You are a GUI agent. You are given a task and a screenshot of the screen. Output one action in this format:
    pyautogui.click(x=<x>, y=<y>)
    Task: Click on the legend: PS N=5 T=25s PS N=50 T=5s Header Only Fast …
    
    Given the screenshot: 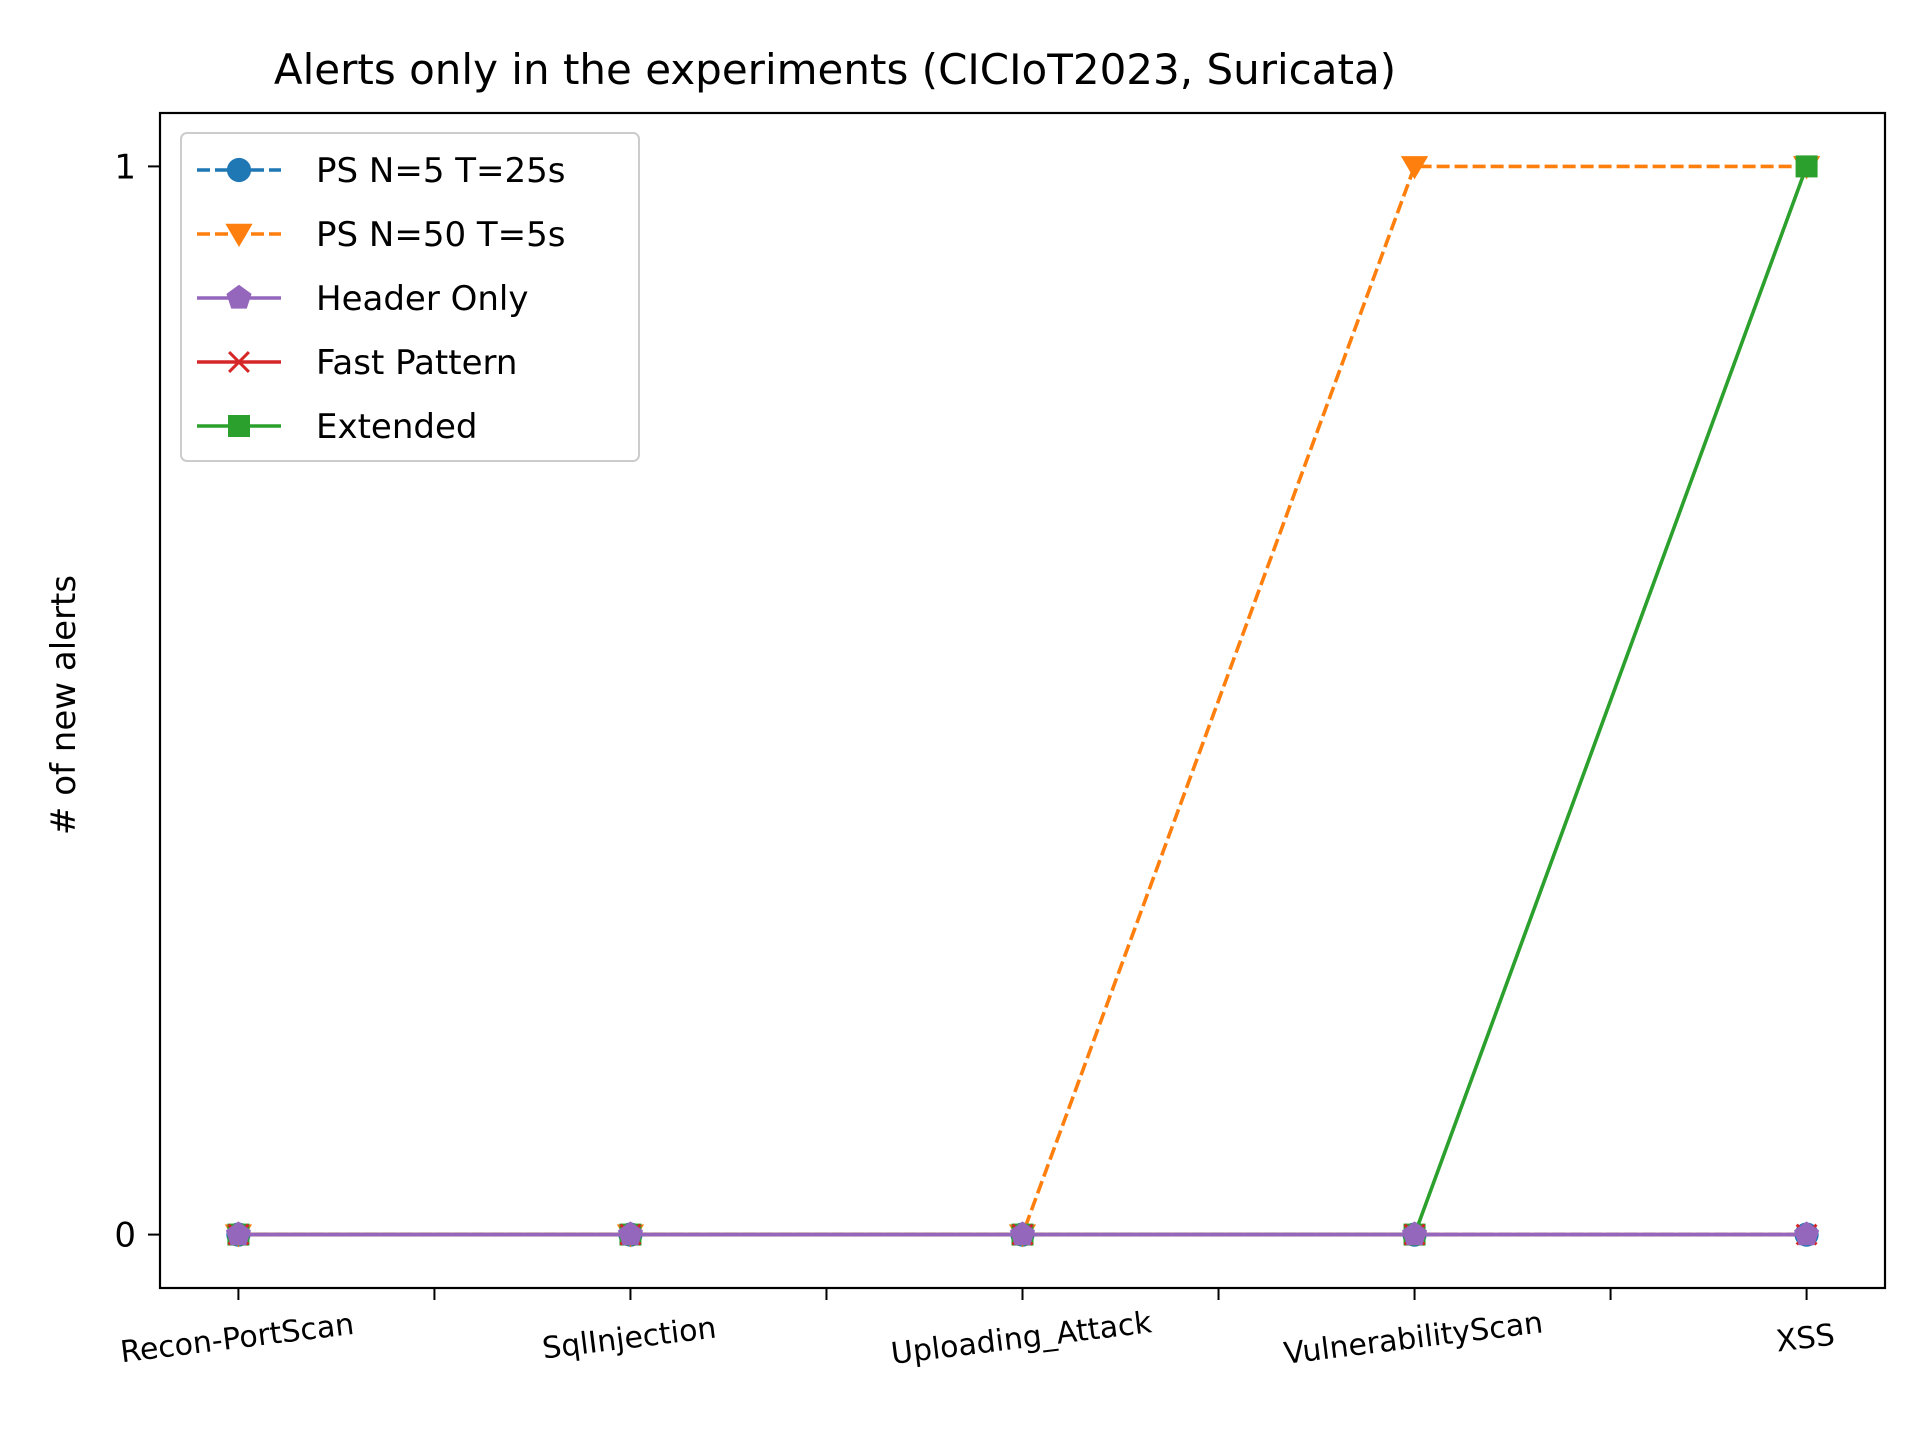 What is the action you would take?
    pyautogui.click(x=410, y=297)
    